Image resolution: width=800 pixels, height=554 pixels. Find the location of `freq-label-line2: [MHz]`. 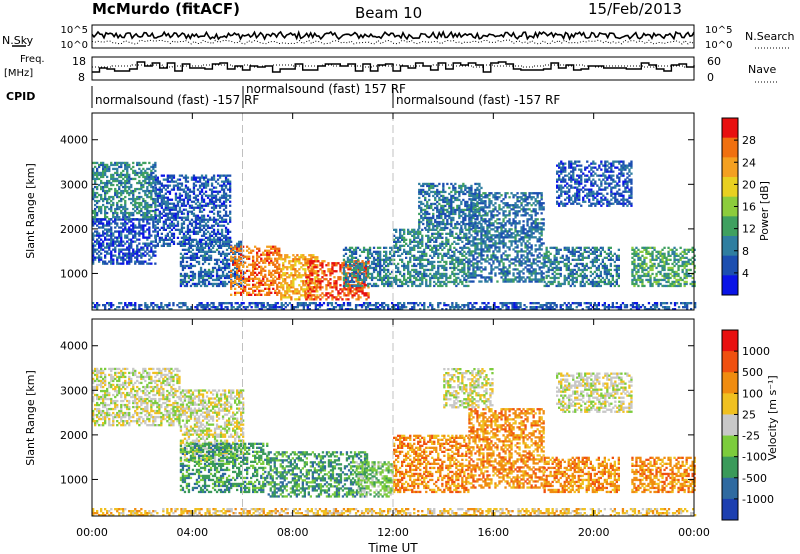

freq-label-line2: [MHz] is located at coordinates (18, 73).